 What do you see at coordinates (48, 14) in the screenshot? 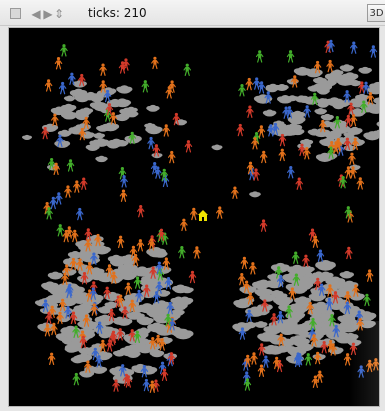
I see `arrow-right-icon: ▶` at bounding box center [48, 14].